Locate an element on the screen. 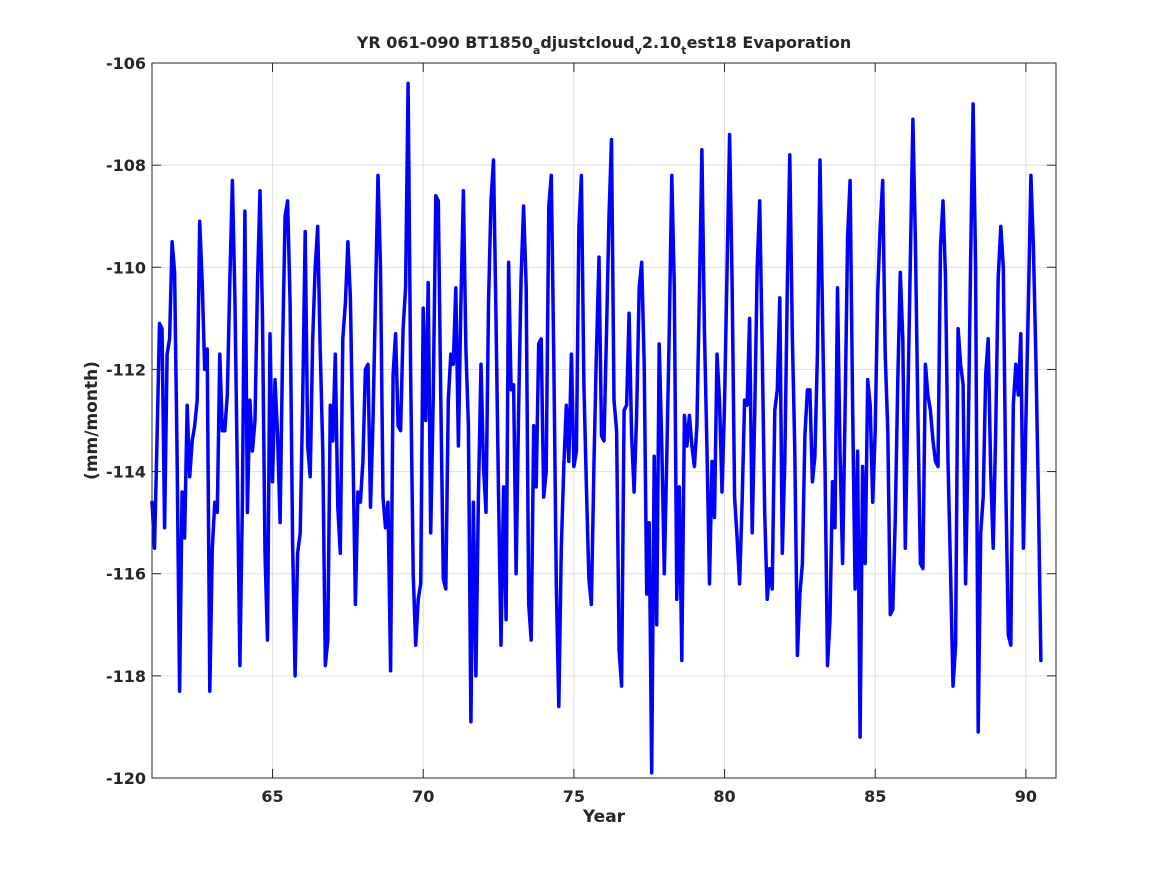  x-tick-labels: 65 70 75 80 85 90 is located at coordinates (649, 796).